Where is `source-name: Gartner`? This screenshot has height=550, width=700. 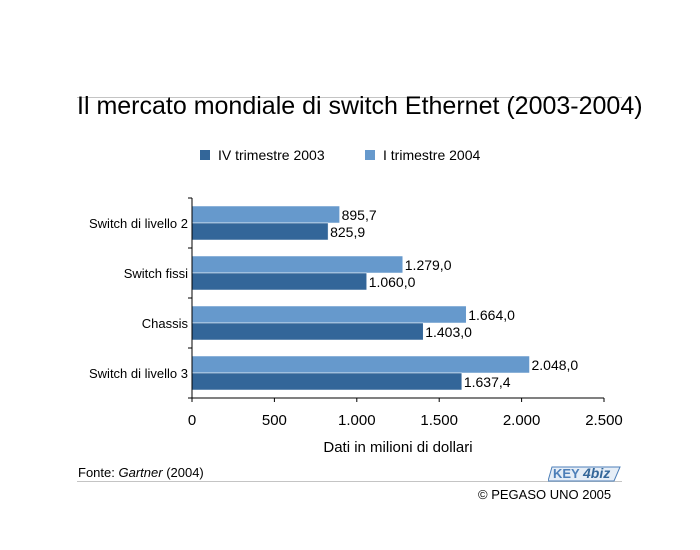 source-name: Gartner is located at coordinates (140, 472).